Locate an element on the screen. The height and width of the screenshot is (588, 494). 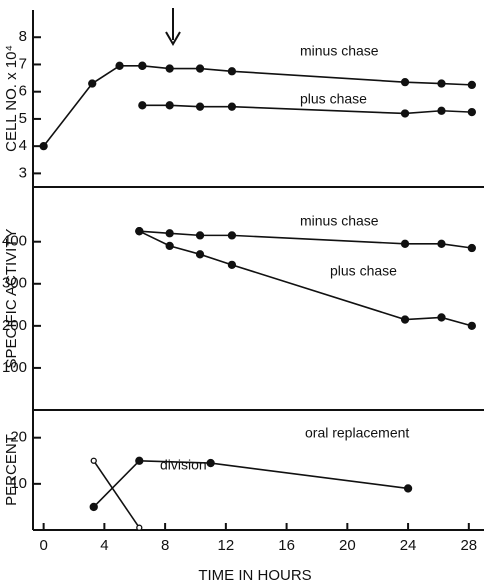
x-tick-label: 8 is located at coordinates (165, 545).